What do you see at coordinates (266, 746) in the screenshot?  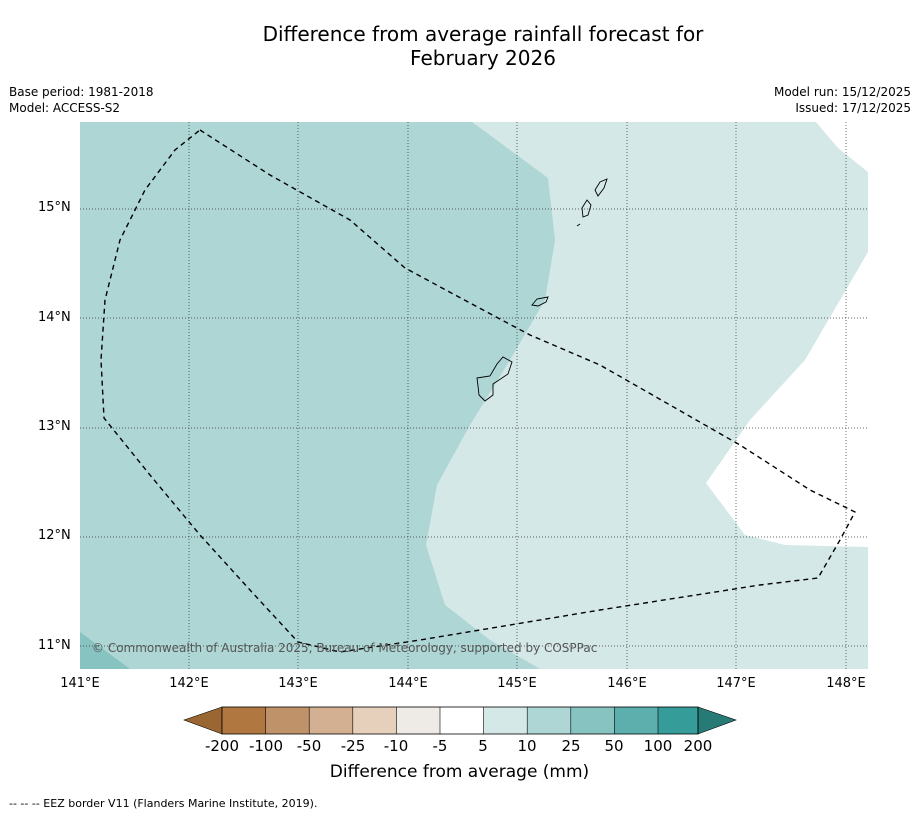 I see `colorbar-tick: -100` at bounding box center [266, 746].